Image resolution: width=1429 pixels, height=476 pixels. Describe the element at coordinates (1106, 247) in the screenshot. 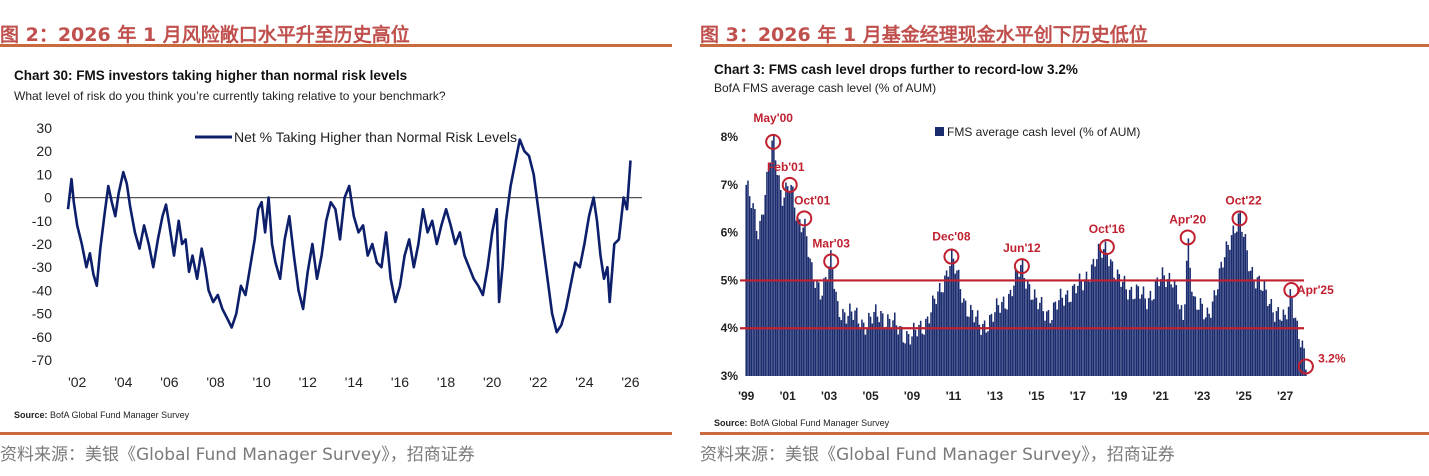

I see `annotation-circle` at that location.